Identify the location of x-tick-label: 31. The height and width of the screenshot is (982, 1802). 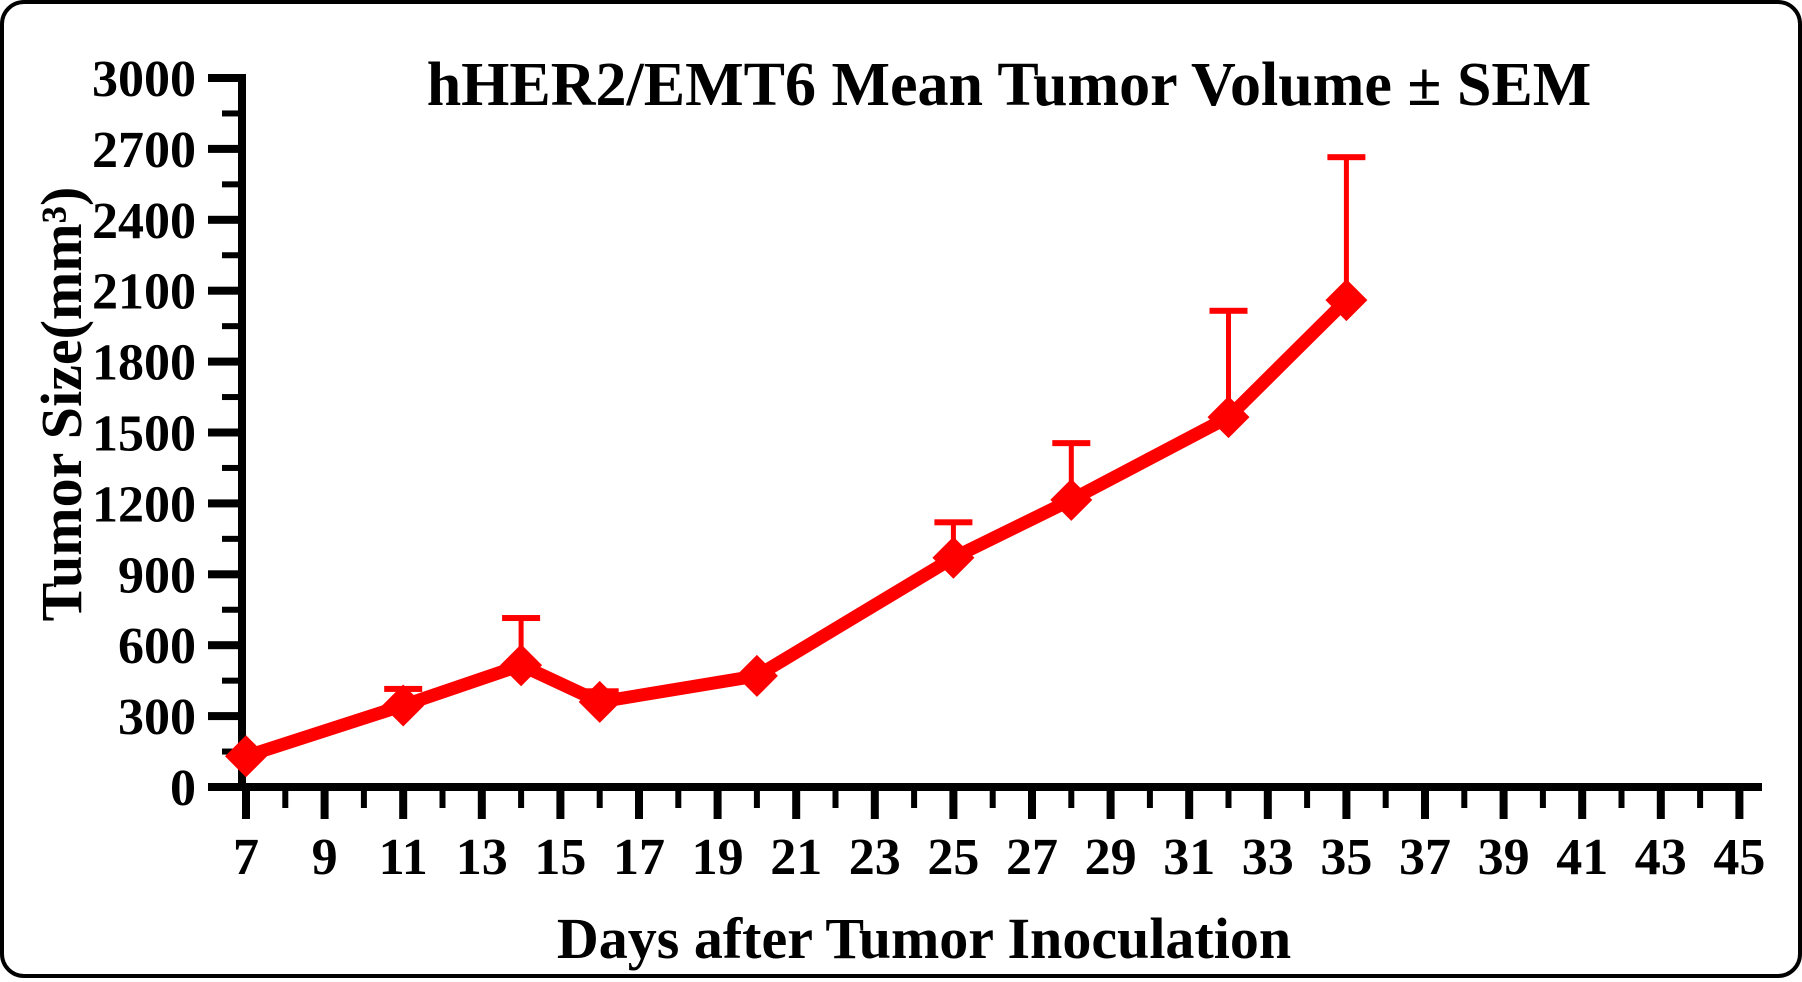
(1189, 857).